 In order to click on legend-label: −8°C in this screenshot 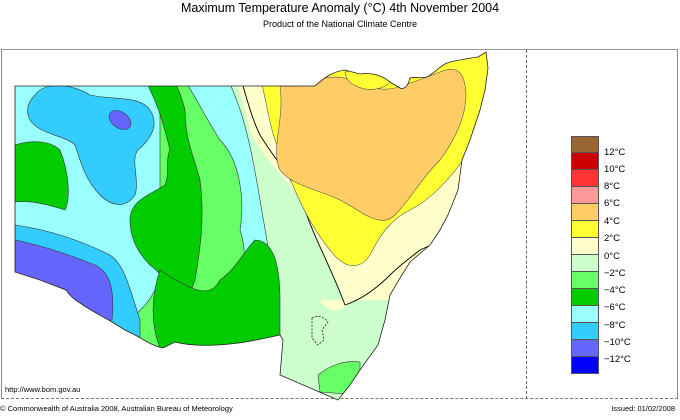, I will do `click(615, 325)`.